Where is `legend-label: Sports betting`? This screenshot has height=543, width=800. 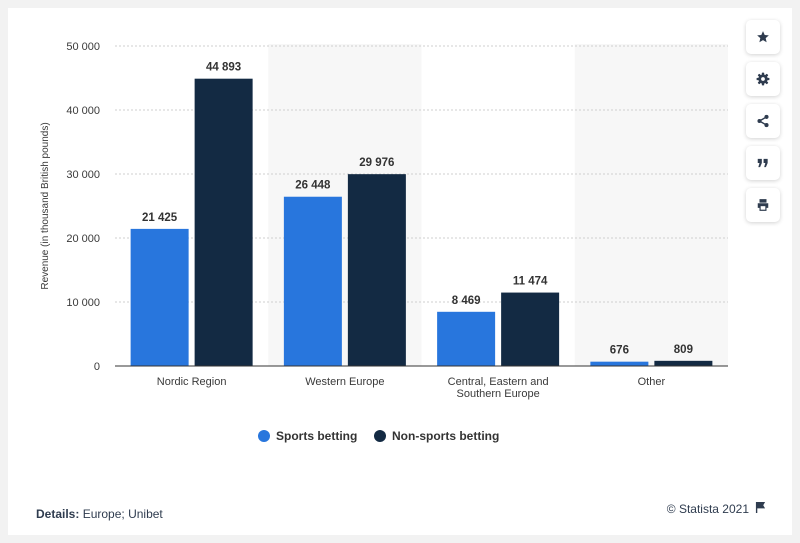
legend-label: Sports betting is located at coordinates (316, 436).